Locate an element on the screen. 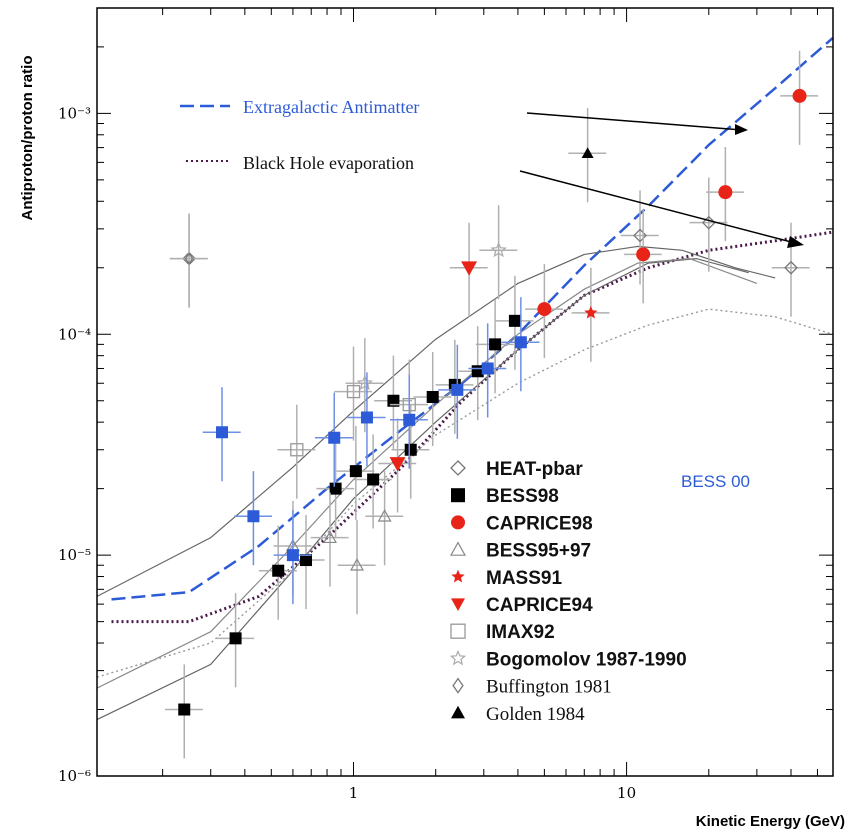 The image size is (851, 833). legend-item: IMAX92 is located at coordinates (502, 632).